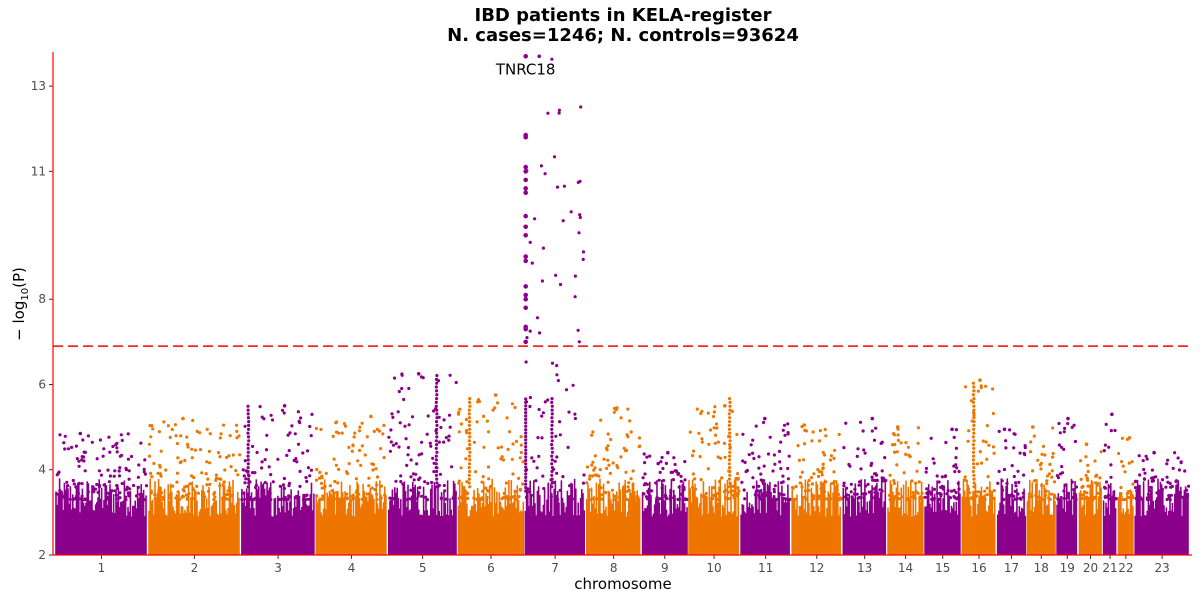 Image resolution: width=1200 pixels, height=600 pixels. What do you see at coordinates (525, 135) in the screenshot?
I see `significant-snp-point` at bounding box center [525, 135].